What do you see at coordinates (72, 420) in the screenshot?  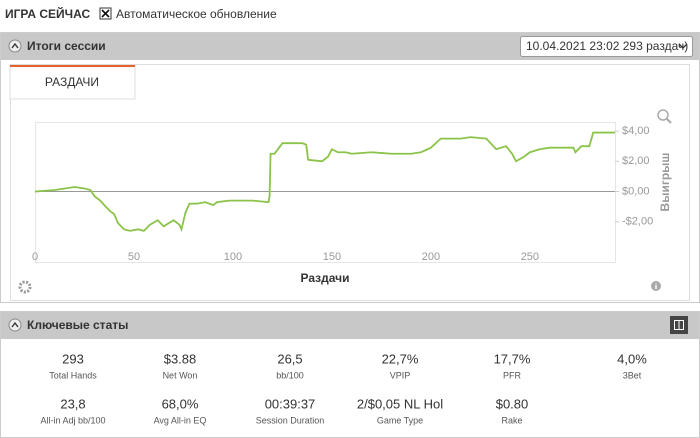 I see `stat-label: All-in Adj bb/100` at bounding box center [72, 420].